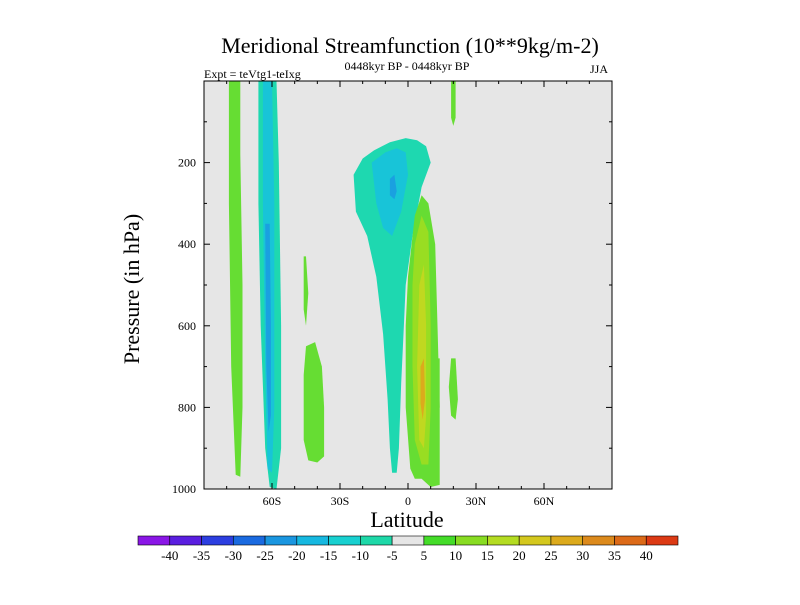 The height and width of the screenshot is (605, 800). What do you see at coordinates (360, 555) in the screenshot?
I see `colorbar-label: -10` at bounding box center [360, 555].